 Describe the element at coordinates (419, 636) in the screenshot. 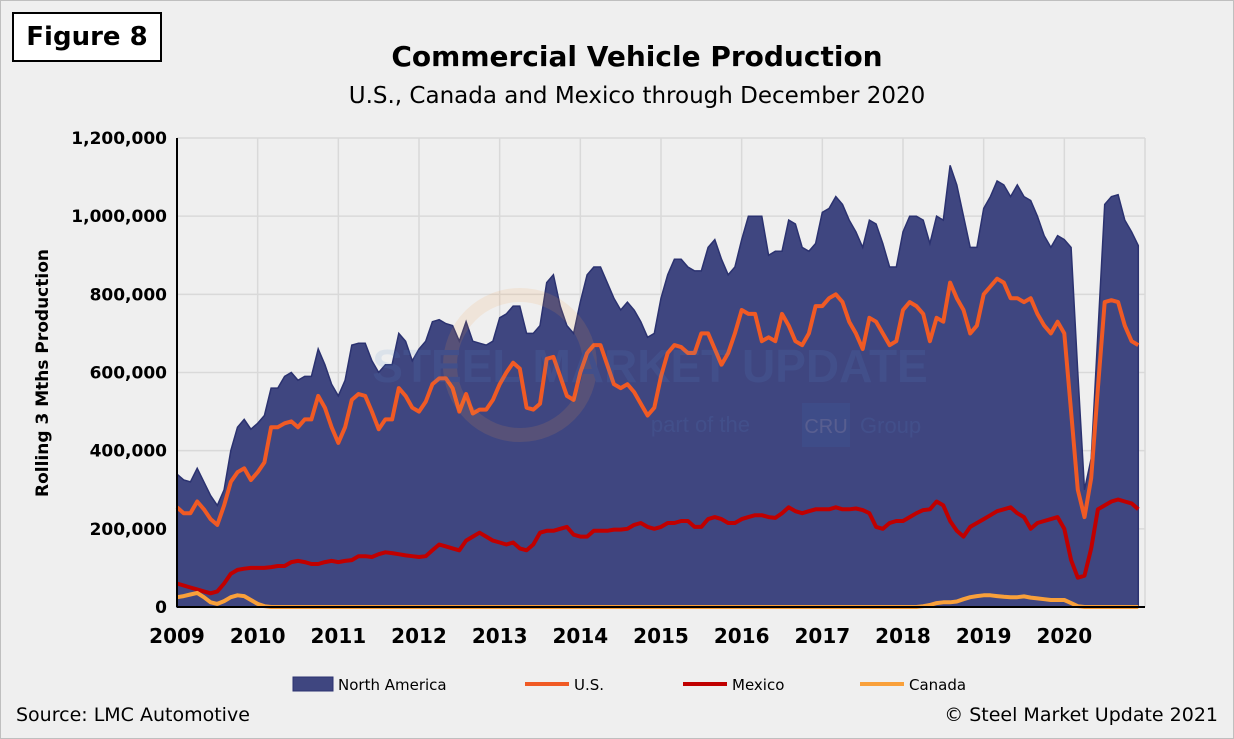

I see `x-tick-label: 2012` at that location.